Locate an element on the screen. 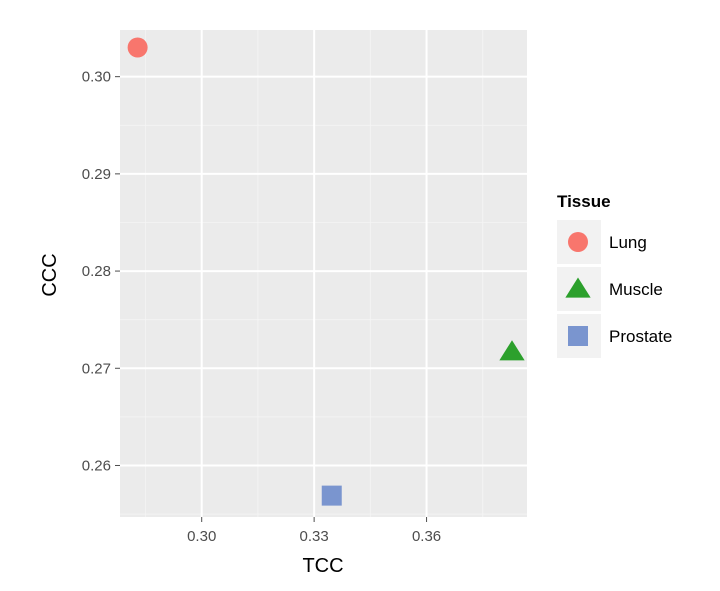 The image size is (720, 591). y-tick-label: 0.27 is located at coordinates (96, 368).